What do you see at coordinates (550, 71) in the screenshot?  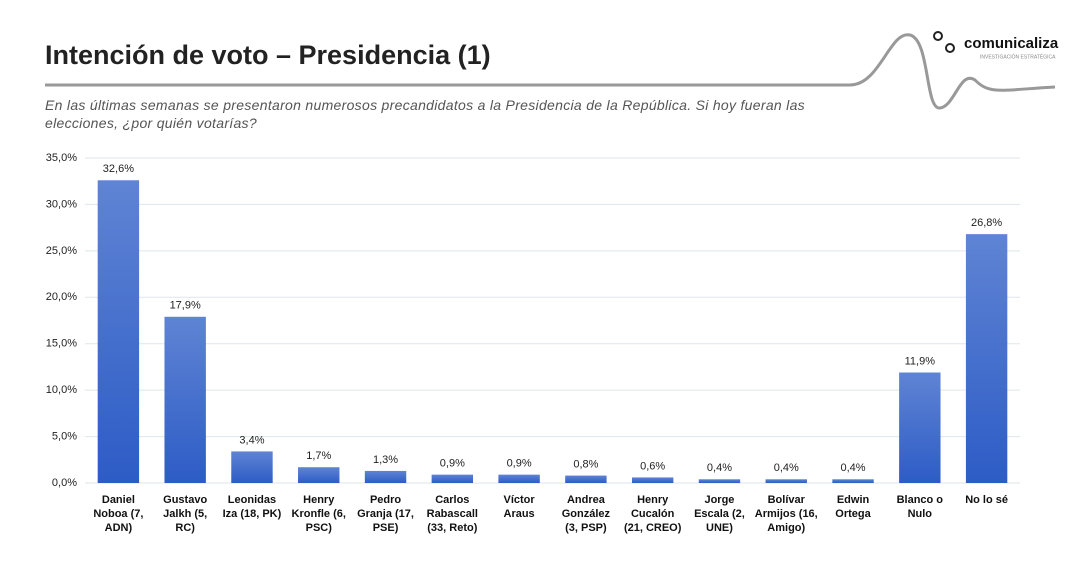 I see `title-rule` at bounding box center [550, 71].